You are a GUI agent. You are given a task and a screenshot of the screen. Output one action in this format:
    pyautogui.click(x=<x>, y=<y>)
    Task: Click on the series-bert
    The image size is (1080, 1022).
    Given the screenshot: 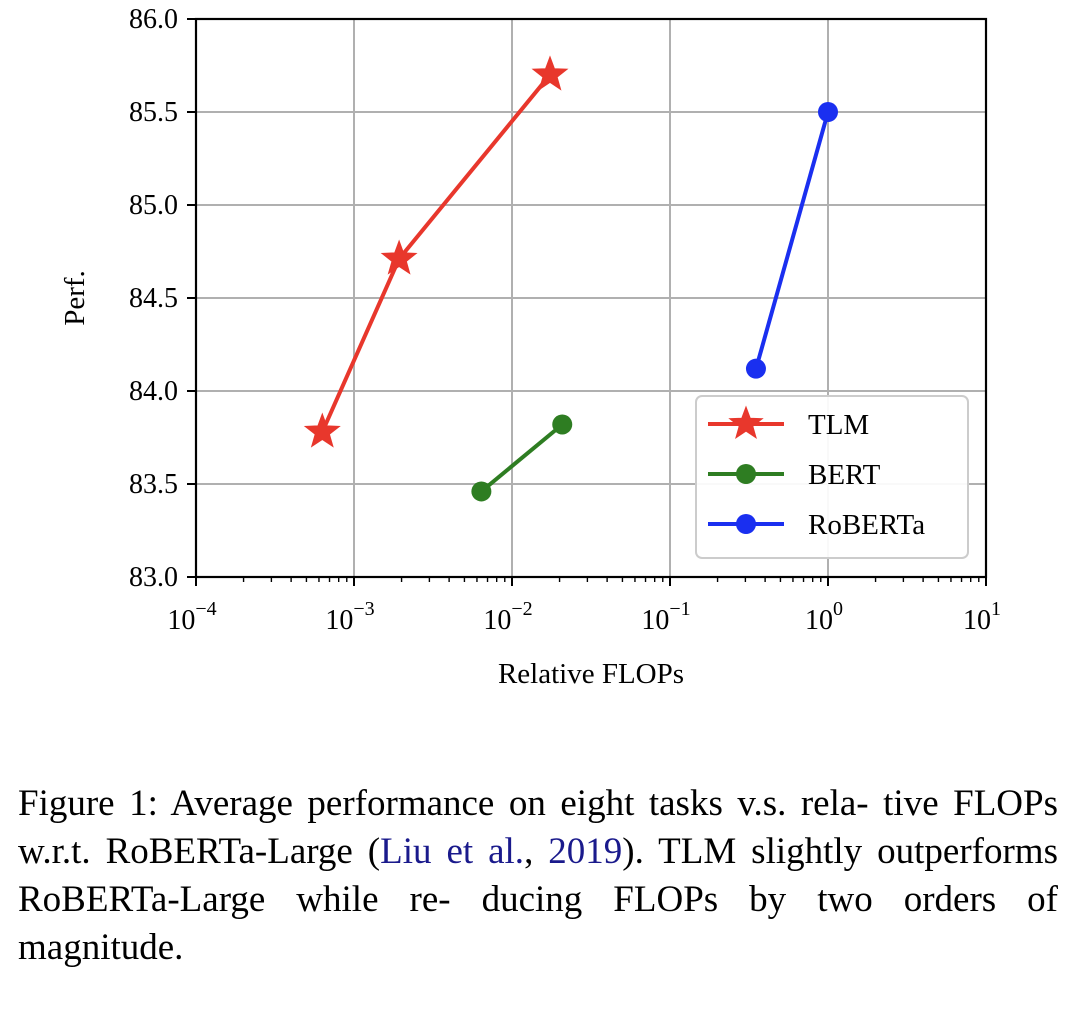 What is the action you would take?
    pyautogui.click(x=522, y=458)
    